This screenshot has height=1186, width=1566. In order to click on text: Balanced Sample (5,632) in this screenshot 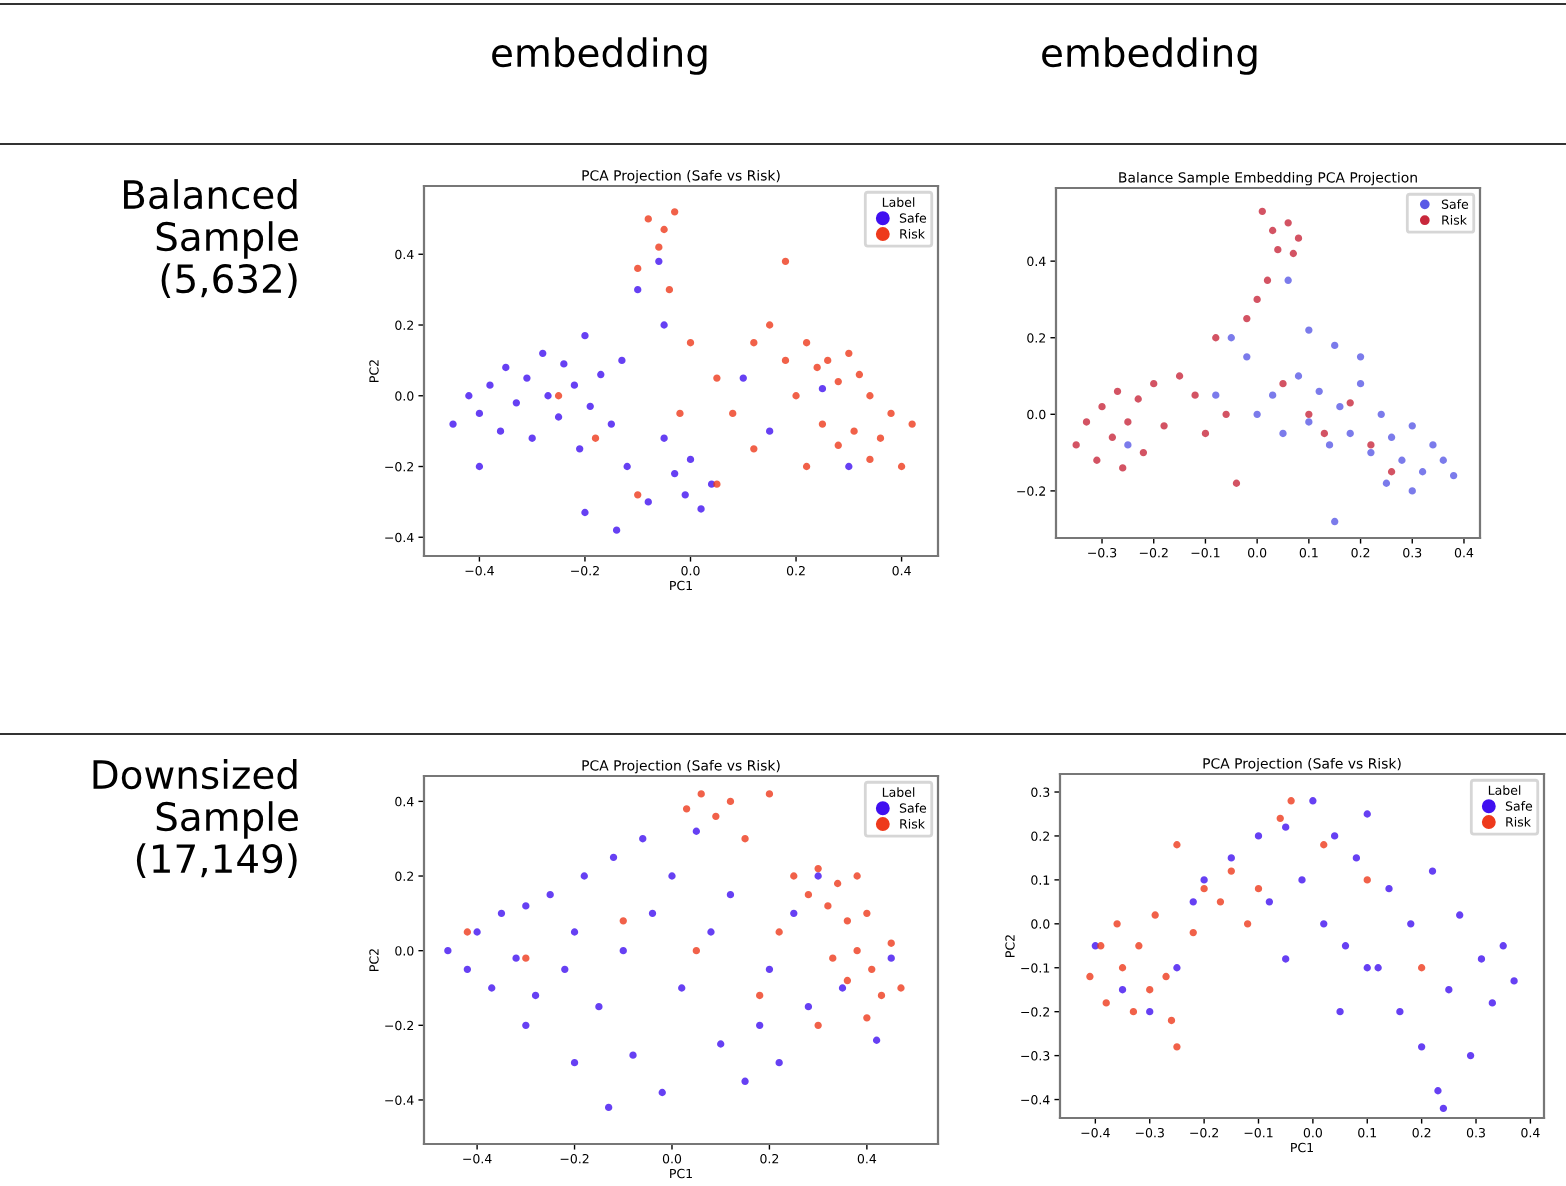, I will do `click(211, 238)`.